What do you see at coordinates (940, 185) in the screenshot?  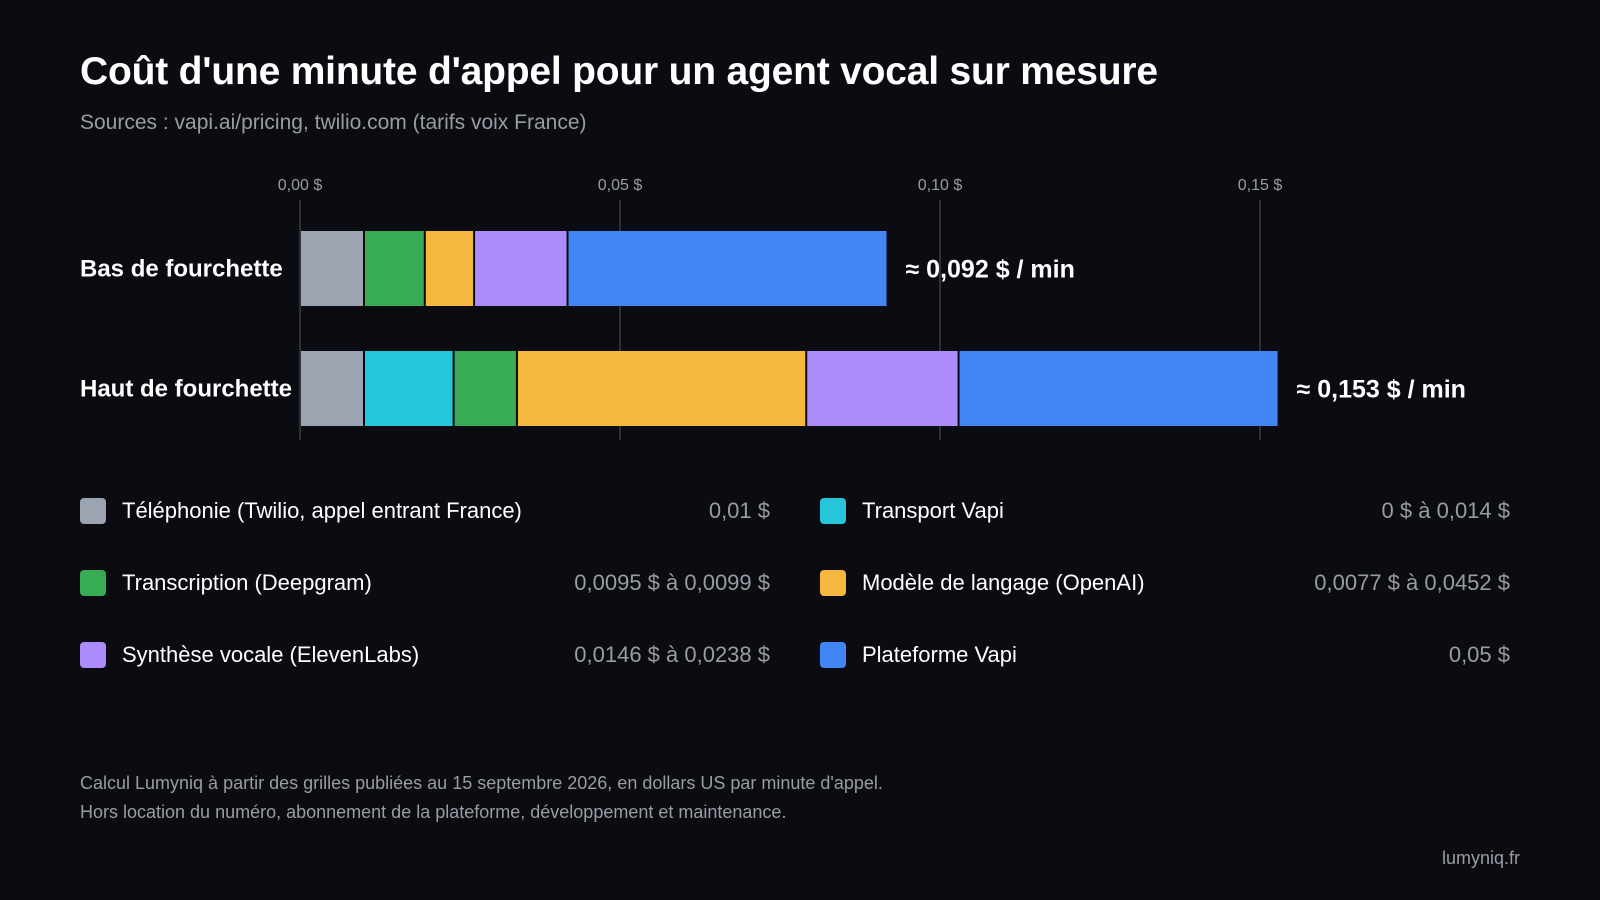 I see `x-tick-label: 0,10 $` at bounding box center [940, 185].